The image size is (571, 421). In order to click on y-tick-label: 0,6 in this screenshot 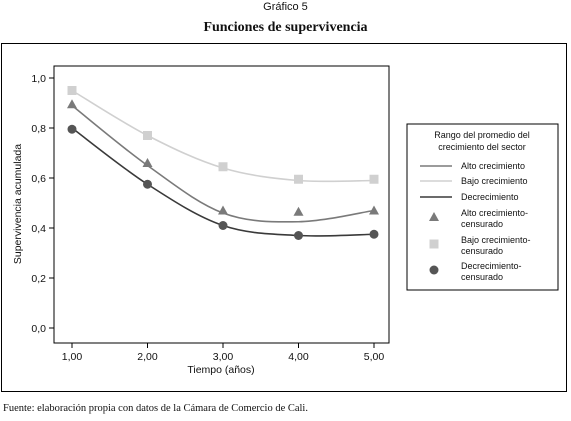, I will do `click(38, 179)`.